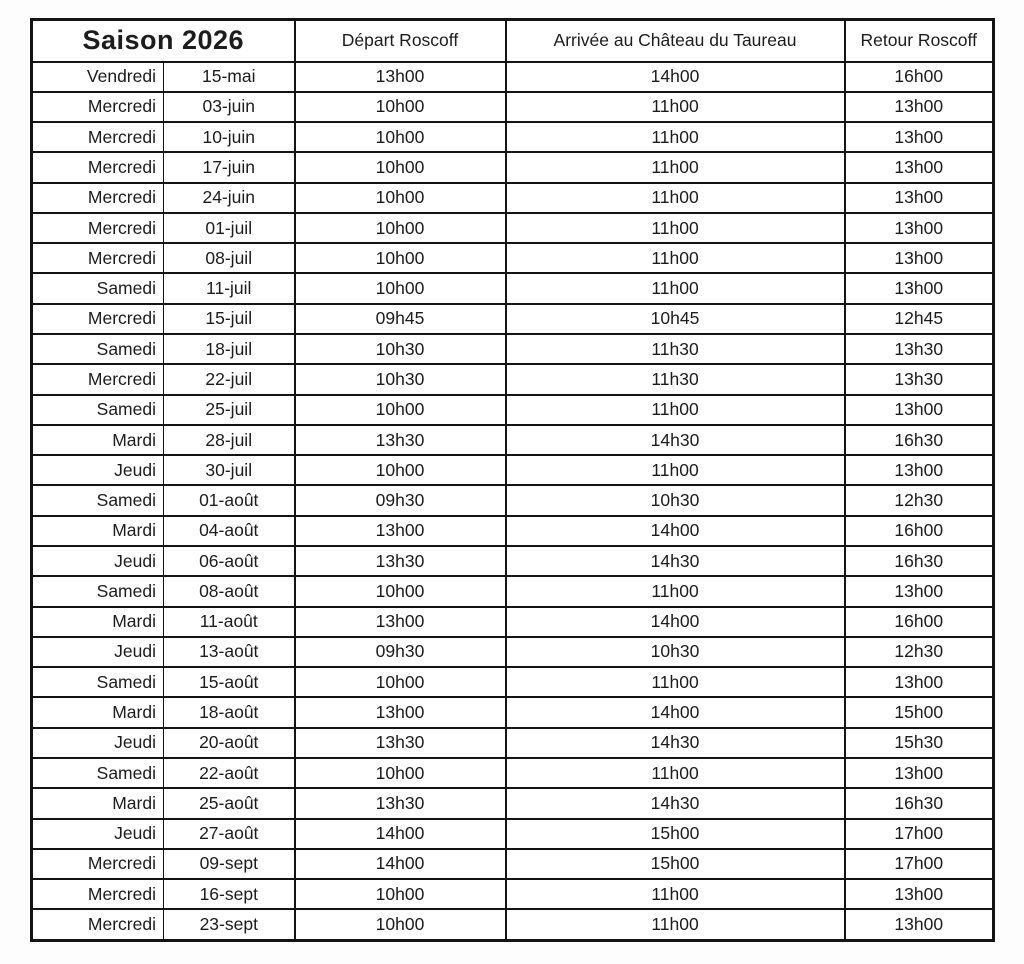  I want to click on table-row: Mardi 11-août 13h00 14h00 16h00, so click(512, 621).